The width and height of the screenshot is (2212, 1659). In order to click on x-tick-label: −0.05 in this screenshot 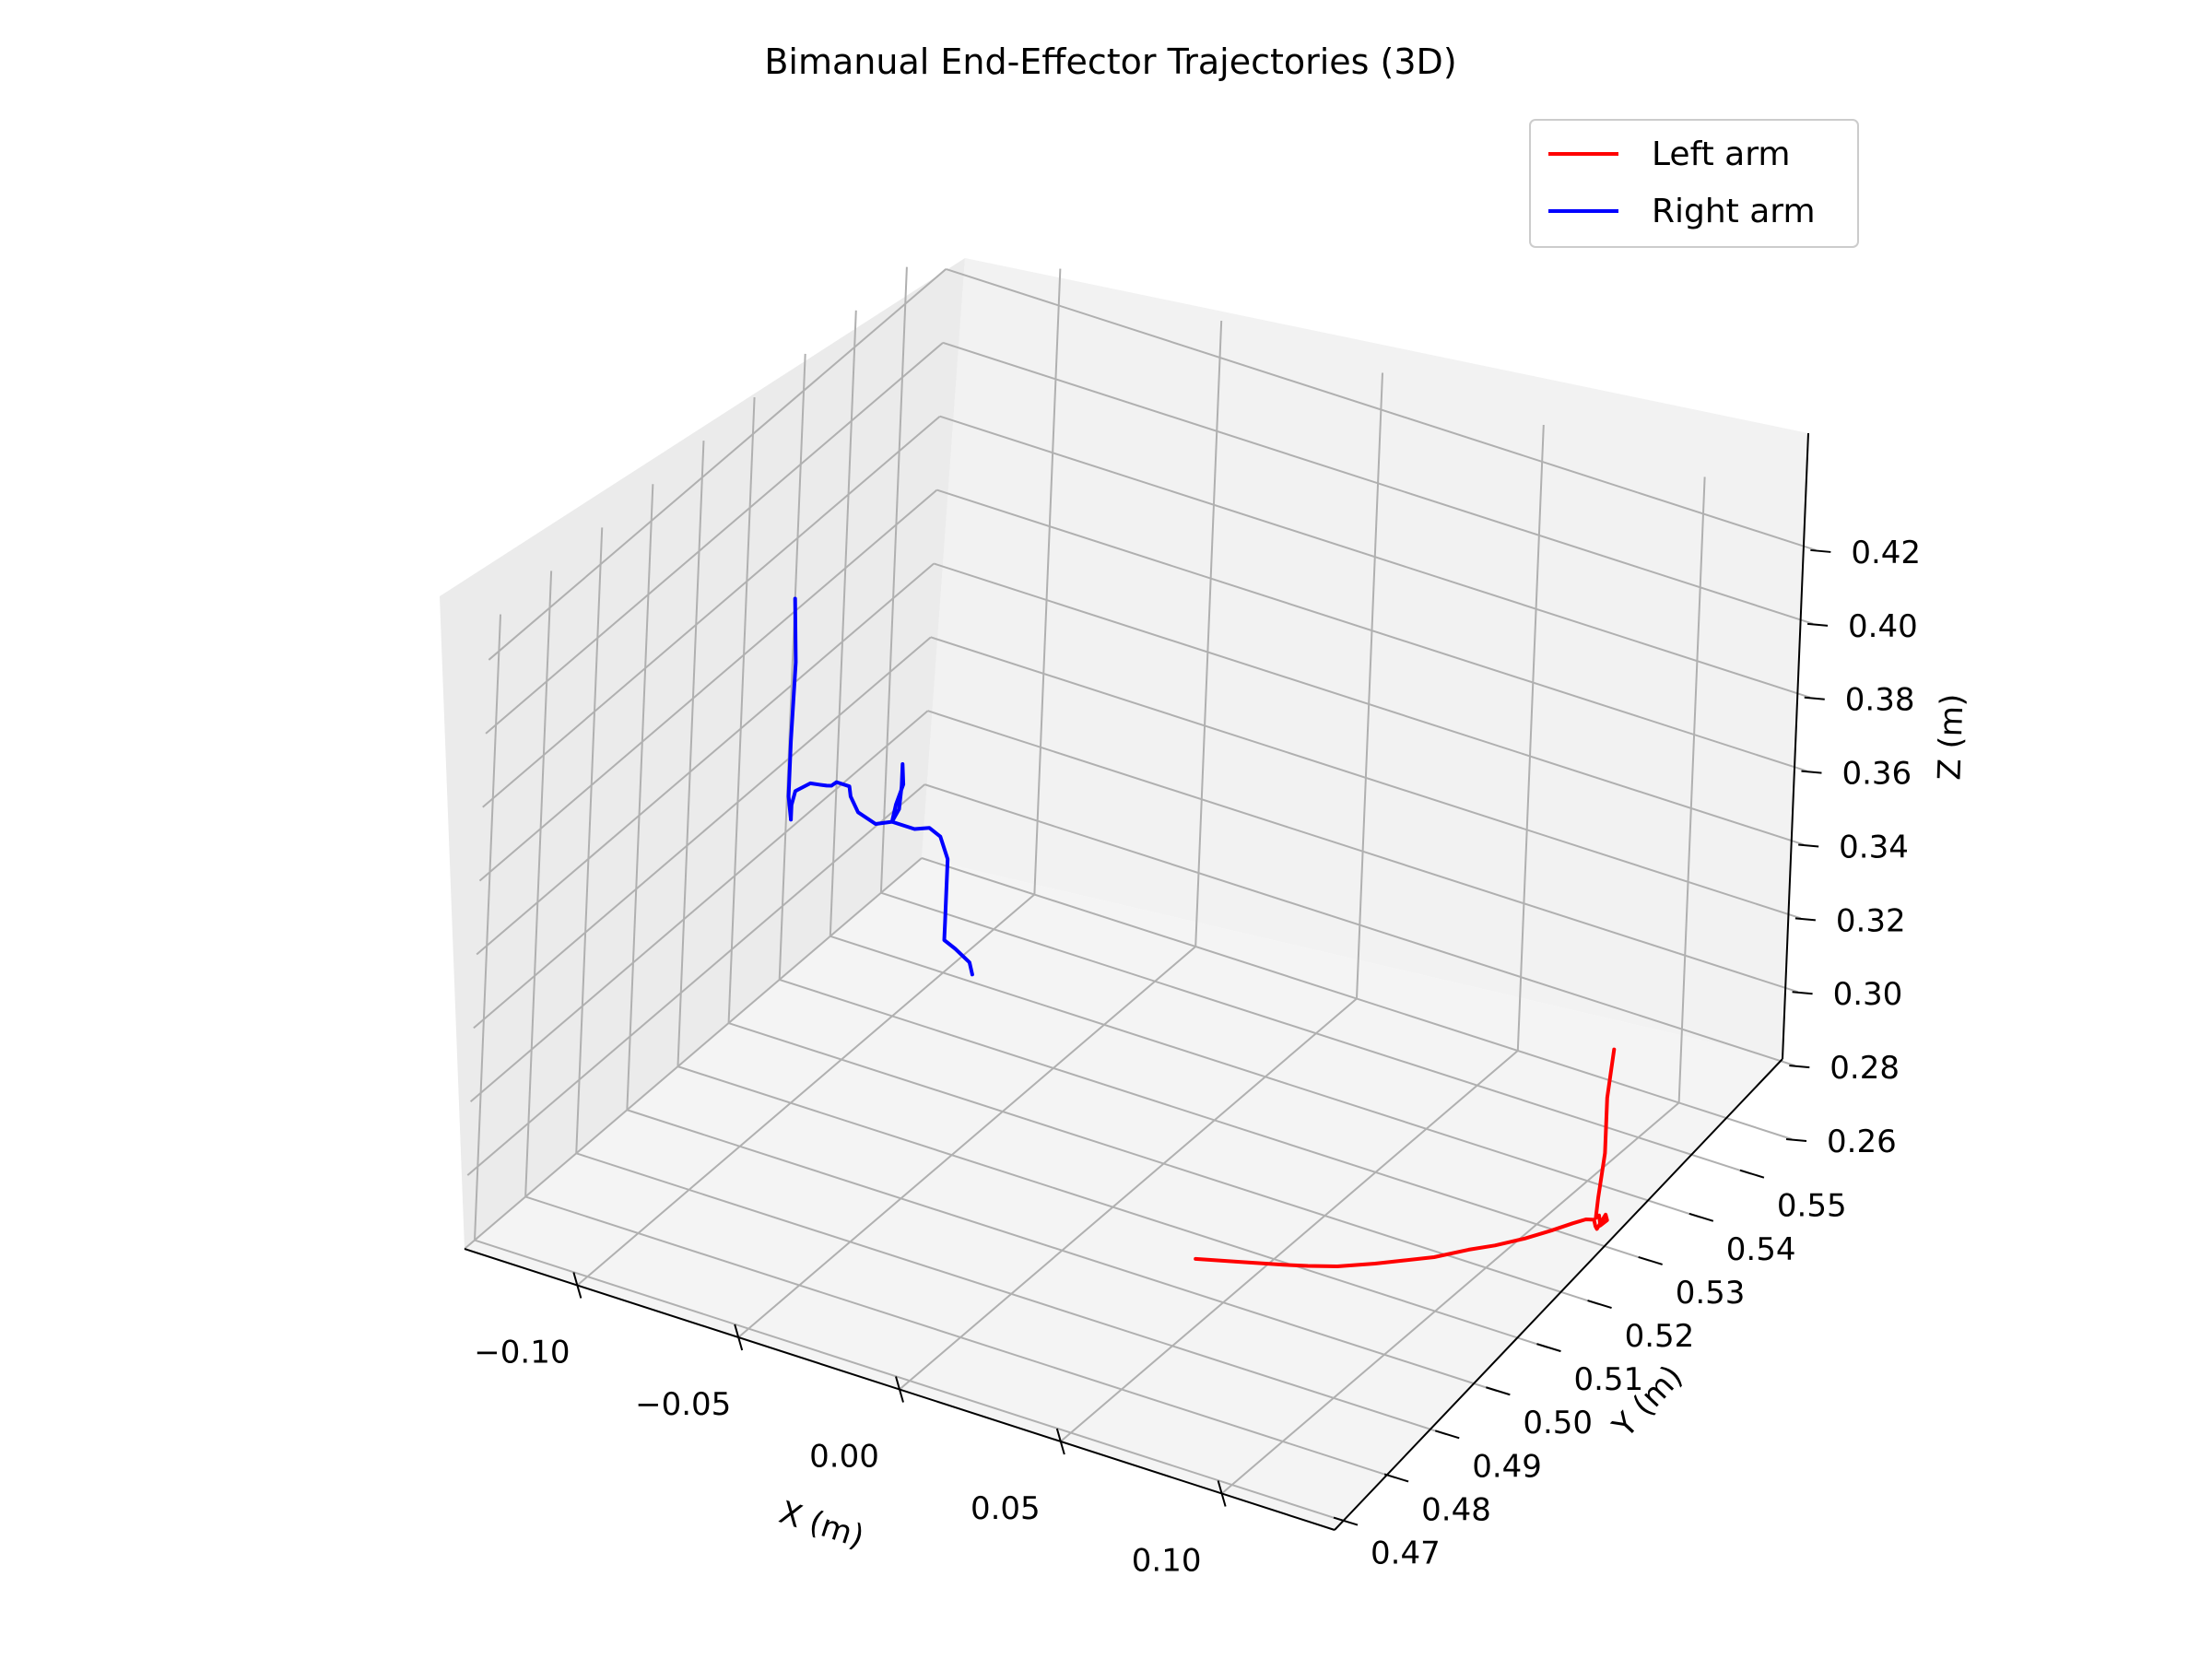, I will do `click(683, 1404)`.